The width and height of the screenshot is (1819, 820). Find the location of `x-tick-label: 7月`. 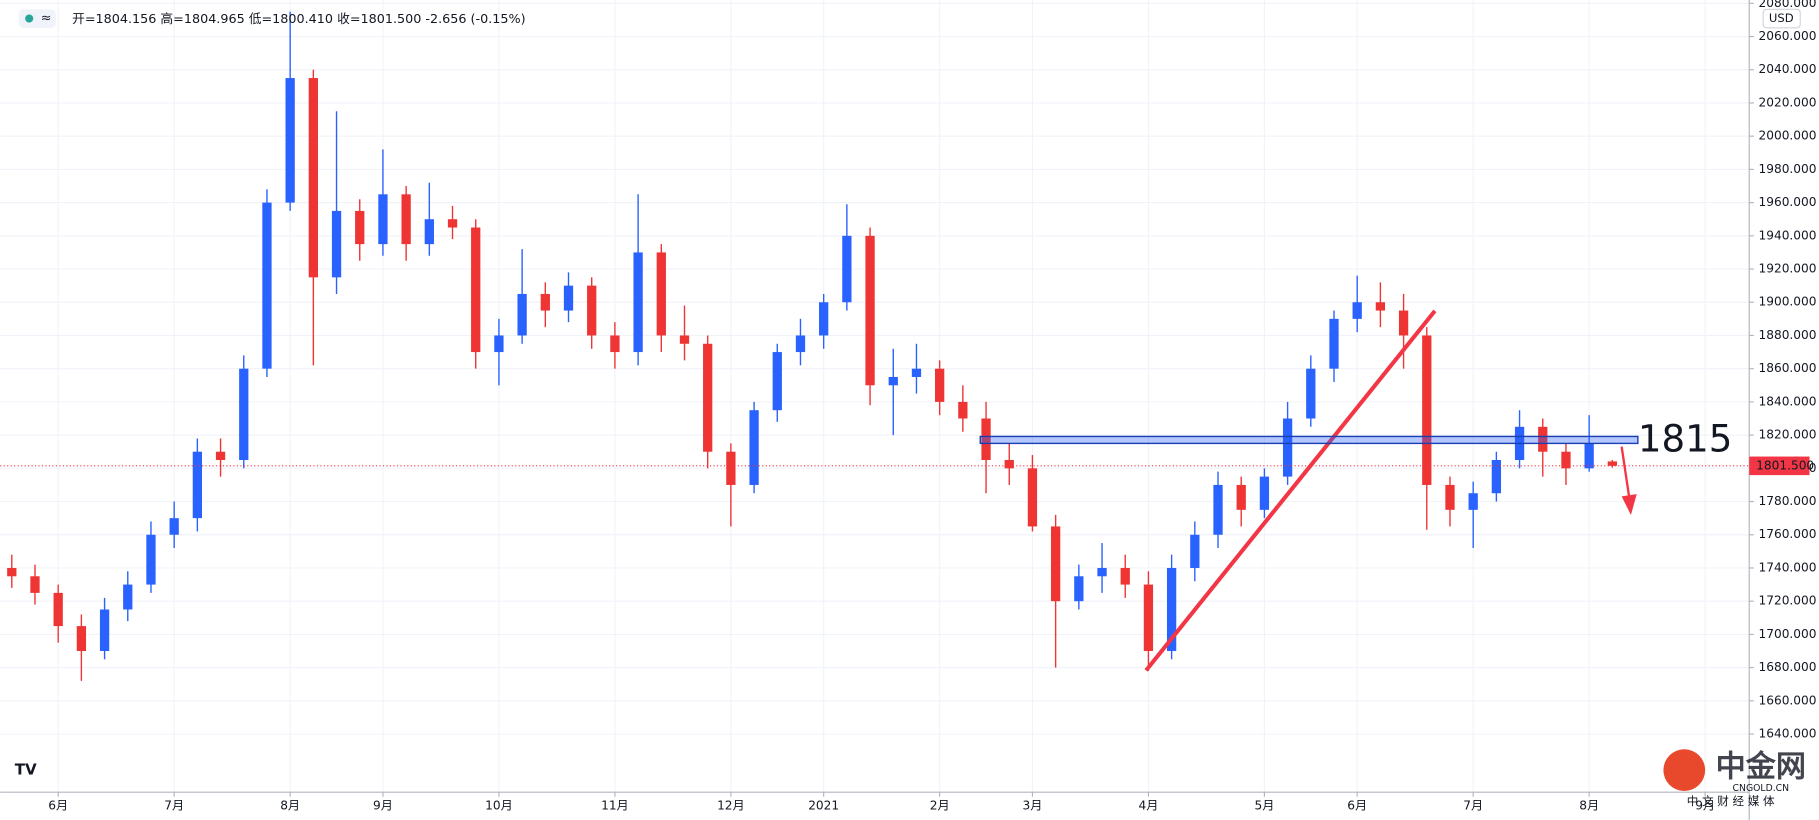

x-tick-label: 7月 is located at coordinates (174, 806).